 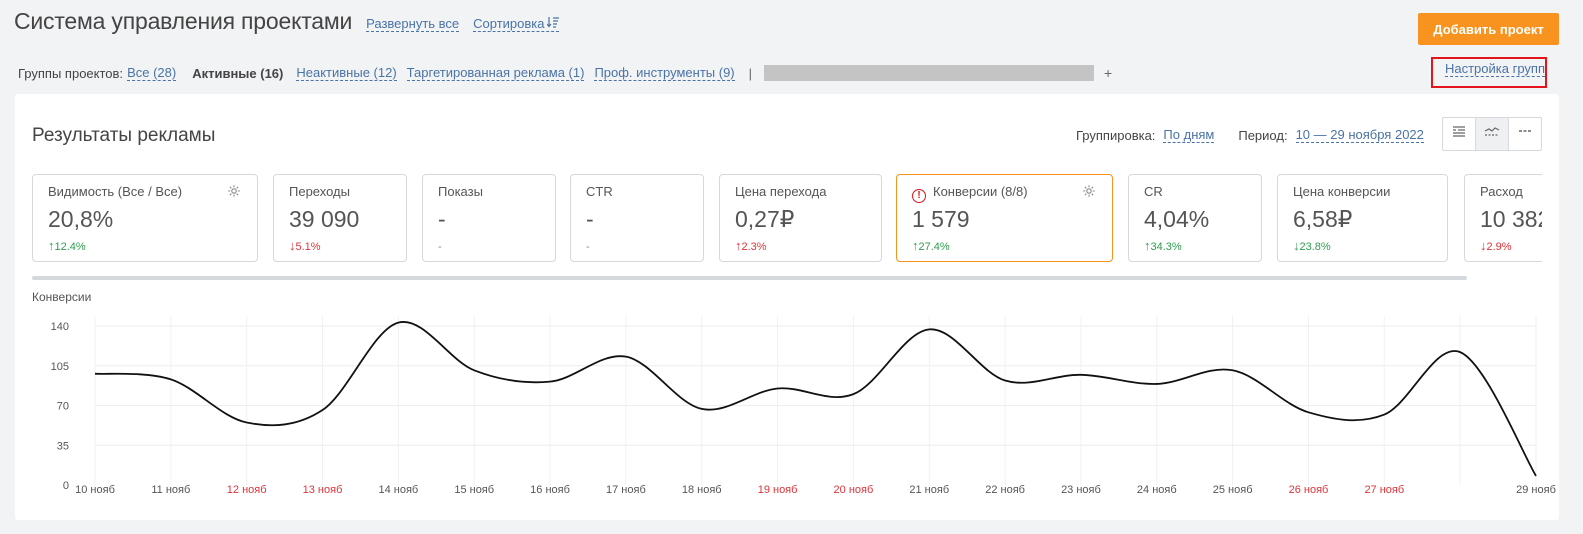 I want to click on metric-card-title: Видимость (Все / Все), so click(x=115, y=191).